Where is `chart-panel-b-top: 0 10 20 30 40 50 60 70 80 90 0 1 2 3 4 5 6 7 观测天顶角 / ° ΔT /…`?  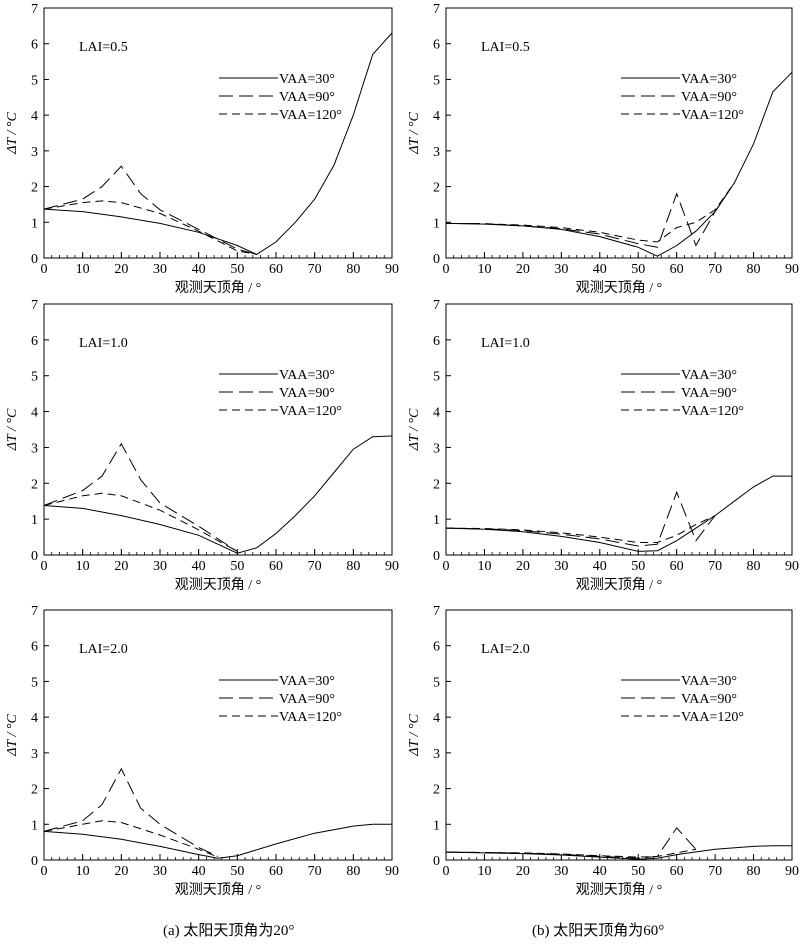 chart-panel-b-top: 0 10 20 30 40 50 60 70 80 90 0 1 2 3 4 5 6 7 观测天顶角 / ° ΔT /… is located at coordinates (603, 149).